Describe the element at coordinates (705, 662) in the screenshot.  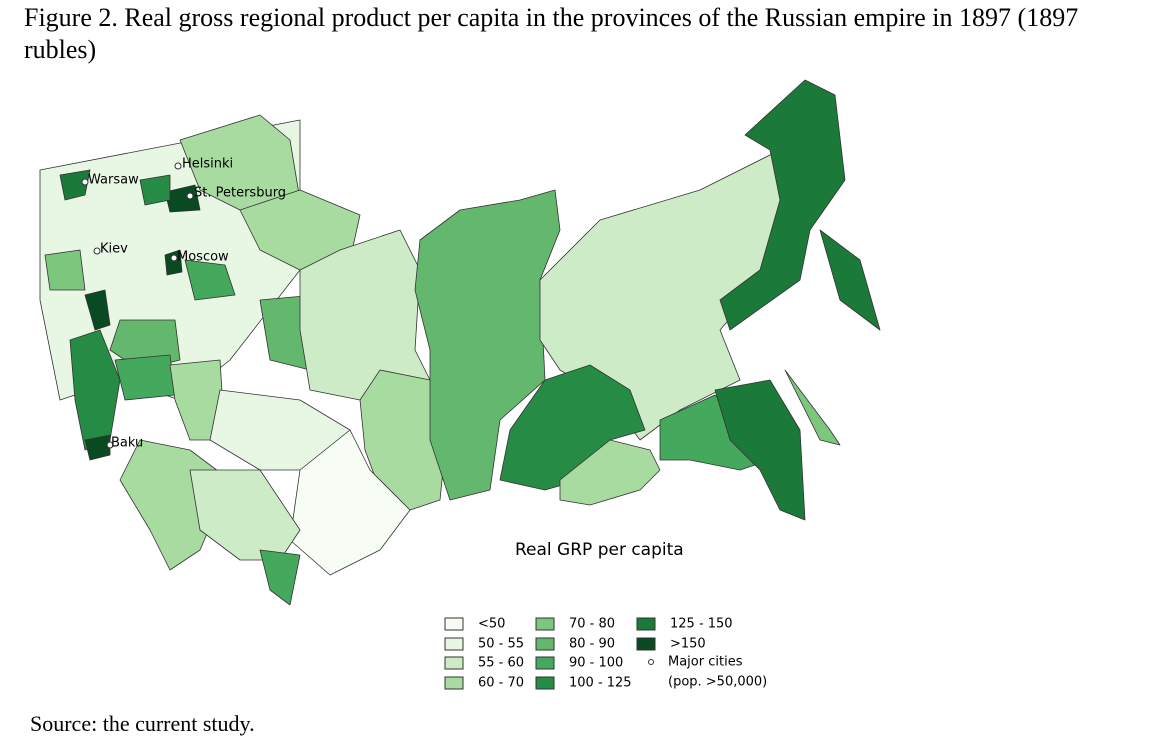
I see `legend-label: Major cities` at that location.